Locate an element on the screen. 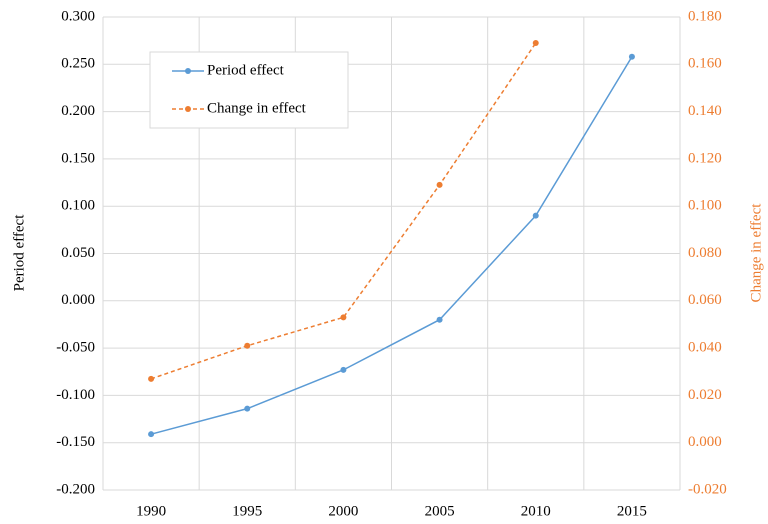 The width and height of the screenshot is (768, 524). x-tick-label: 2005 is located at coordinates (440, 511).